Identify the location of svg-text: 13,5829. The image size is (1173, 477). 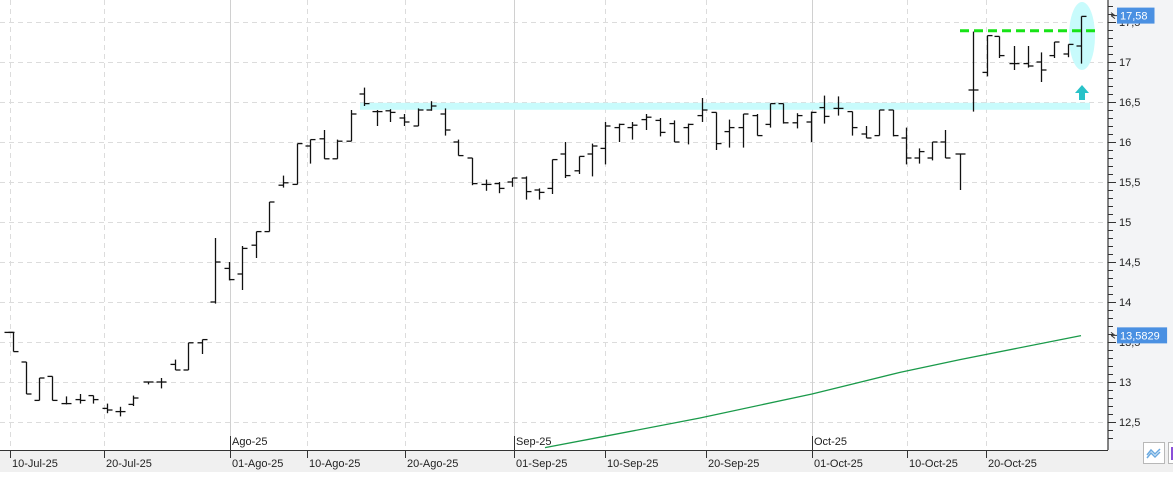
(1140, 336).